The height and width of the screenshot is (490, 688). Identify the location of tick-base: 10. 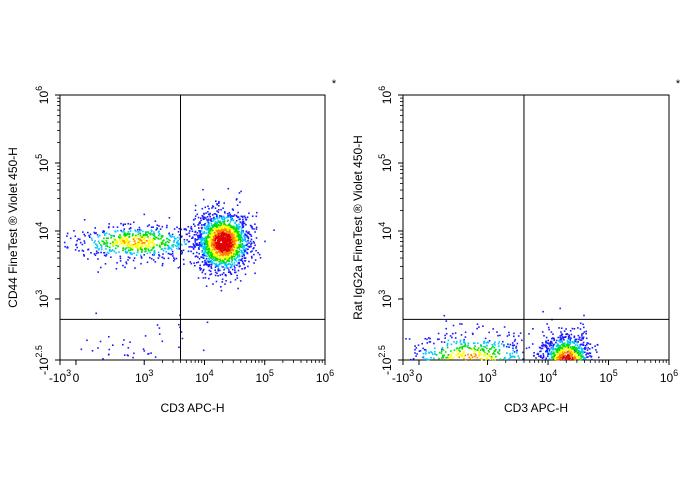
(667, 378).